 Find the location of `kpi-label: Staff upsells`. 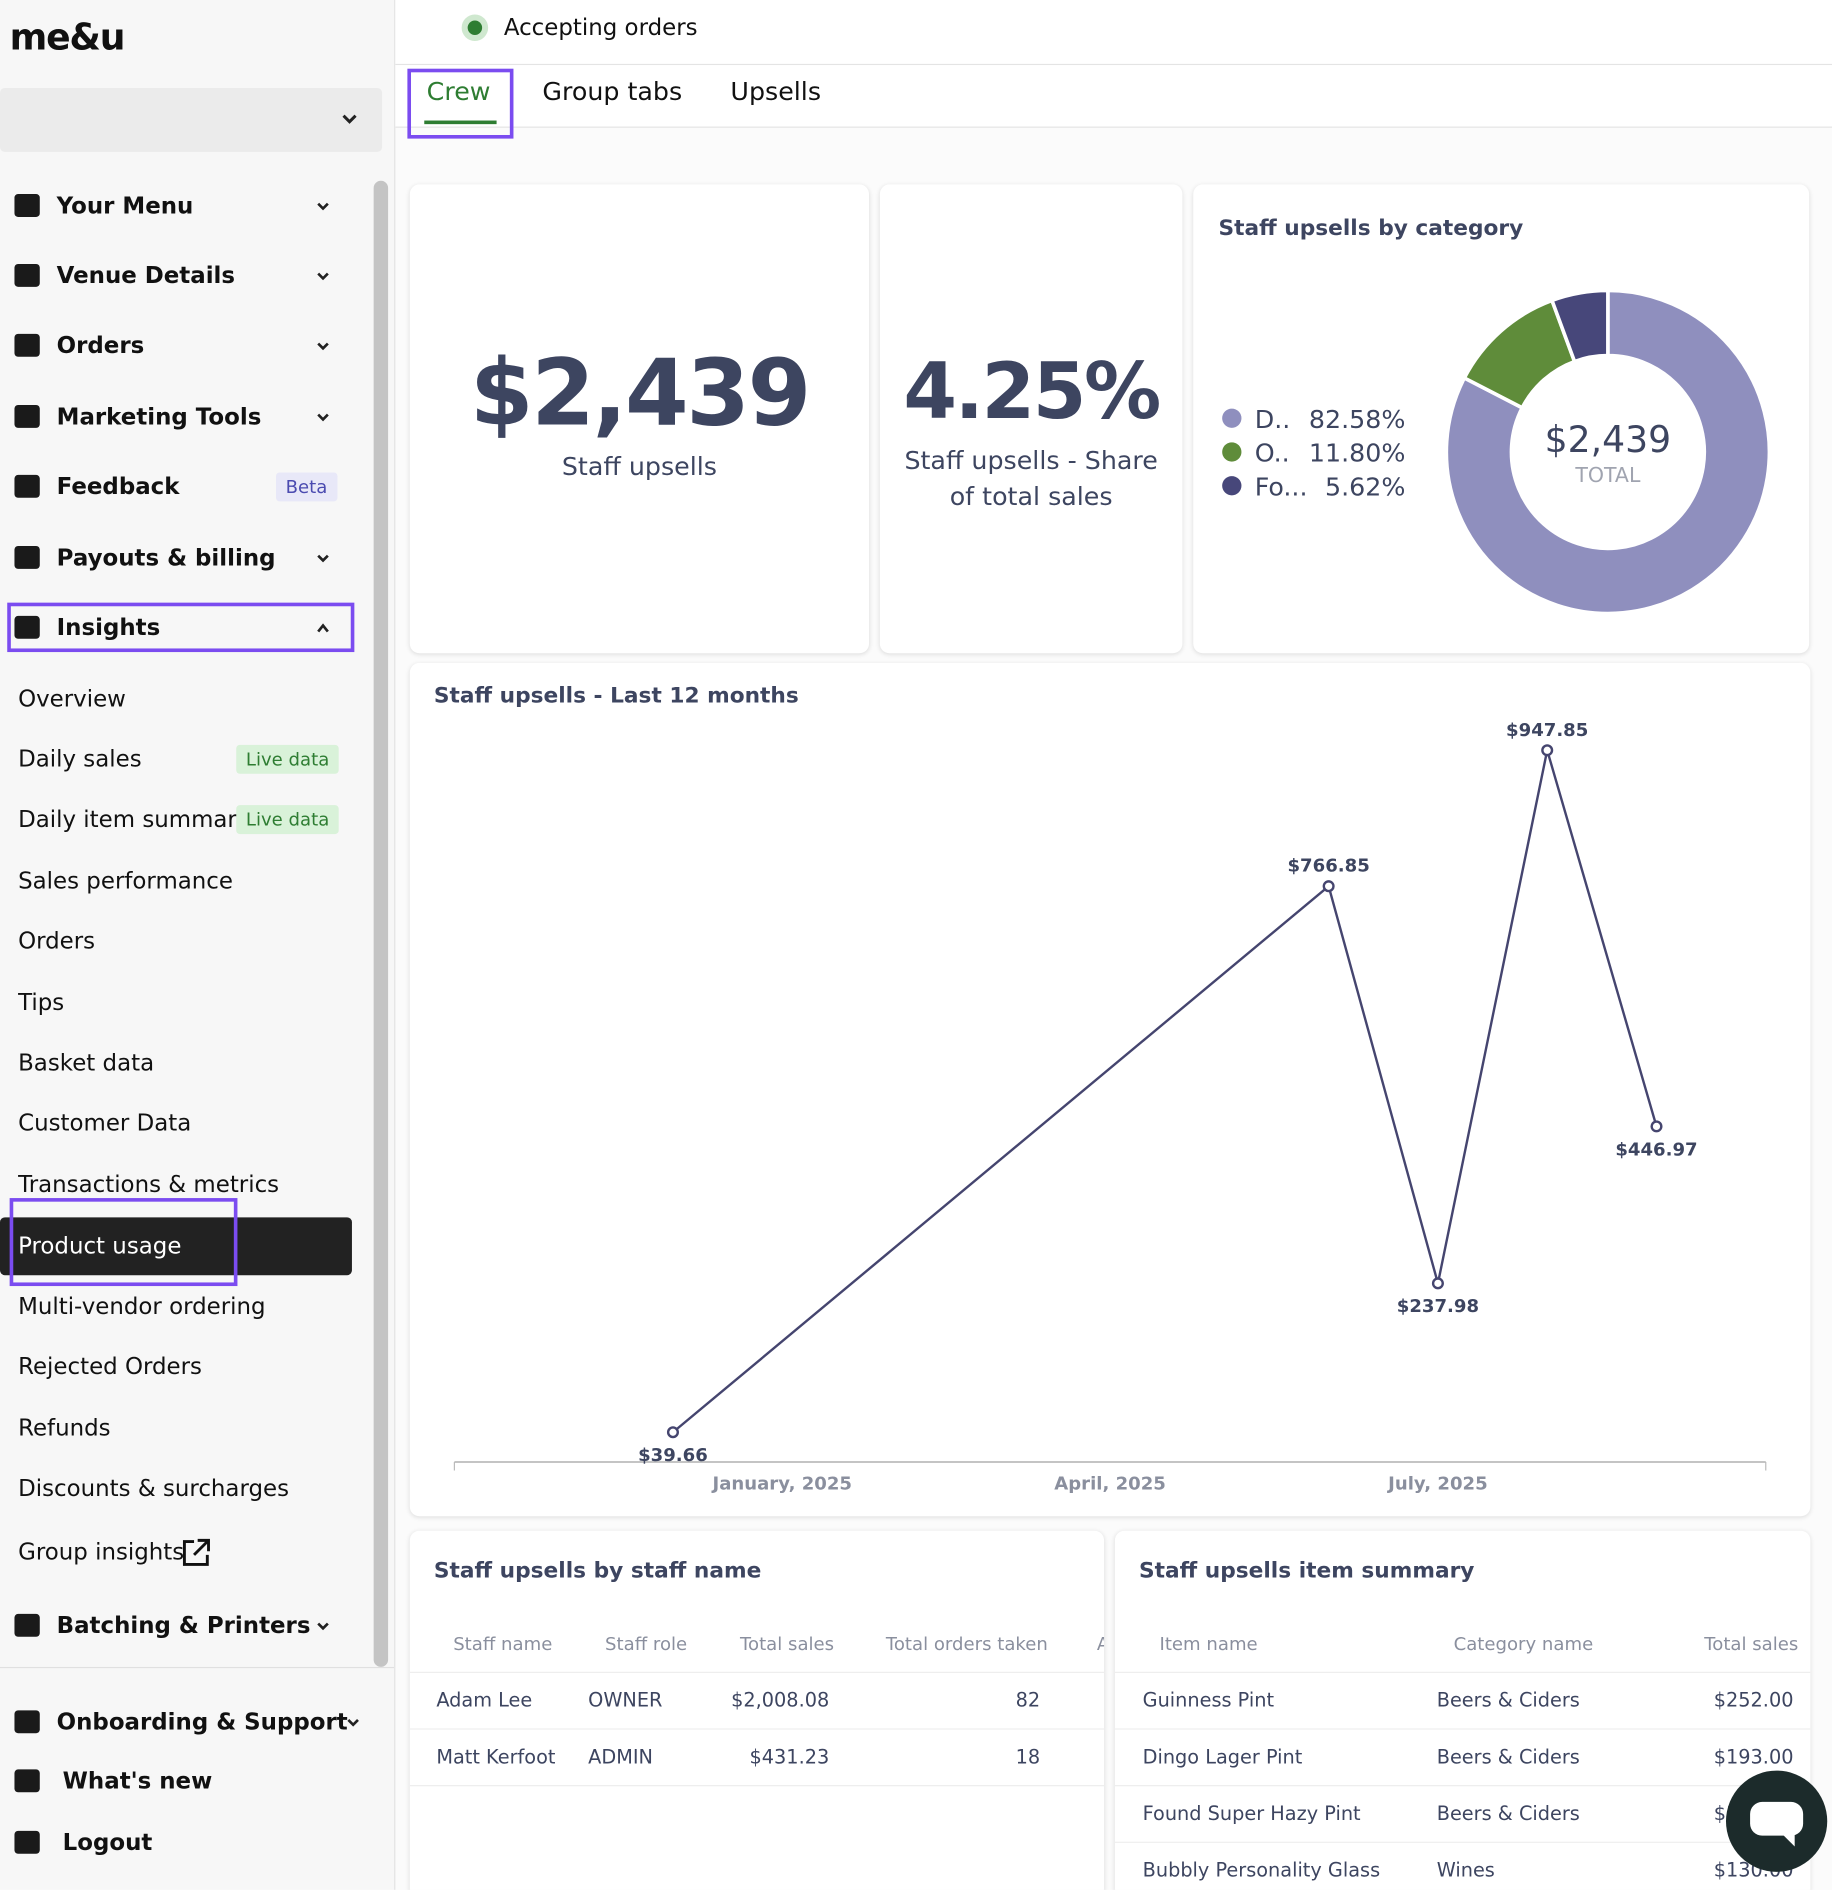

kpi-label: Staff upsells is located at coordinates (639, 466).